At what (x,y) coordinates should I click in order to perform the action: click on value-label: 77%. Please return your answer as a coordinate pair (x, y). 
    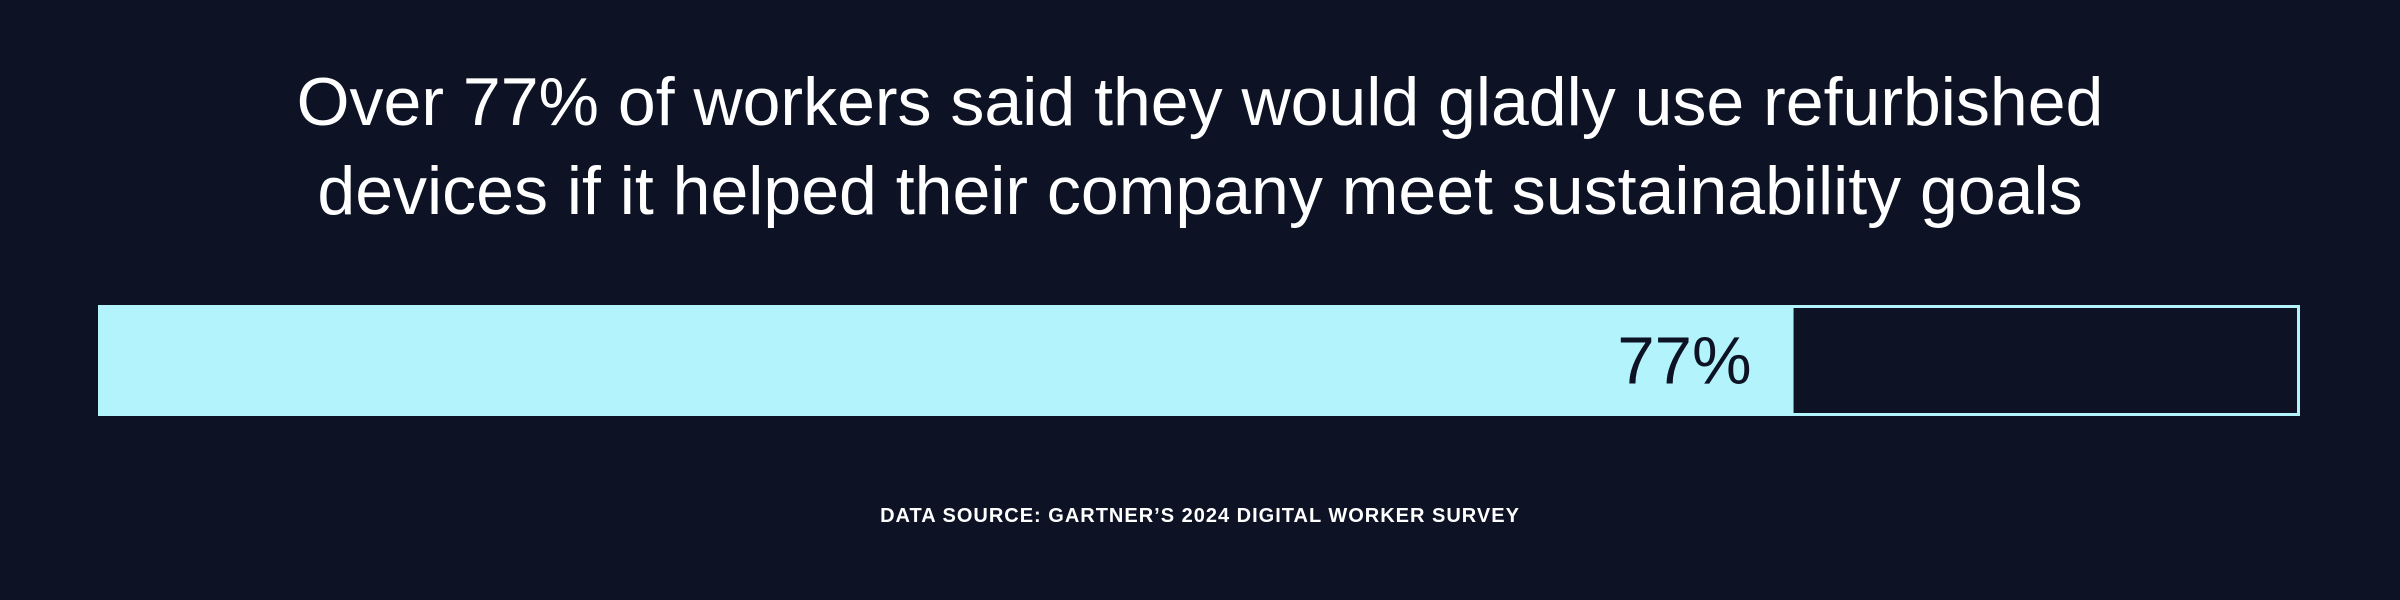
    Looking at the image, I should click on (1684, 361).